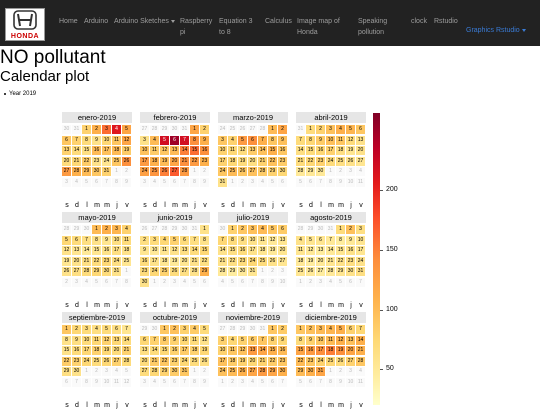 Image resolution: width=540 pixels, height=412 pixels. I want to click on nav-home: Home, so click(68, 21).